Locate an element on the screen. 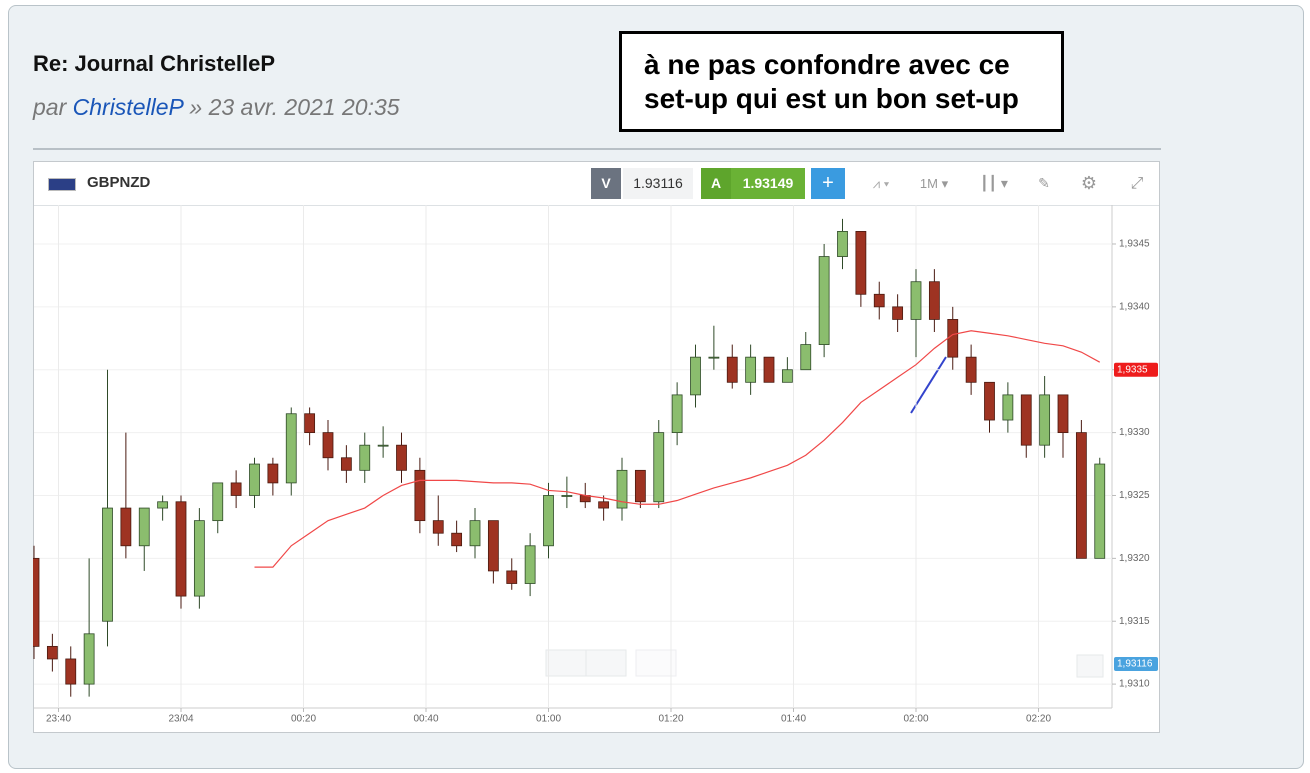 This screenshot has height=773, width=1310. y-tick-label: 1,9310 is located at coordinates (1134, 684).